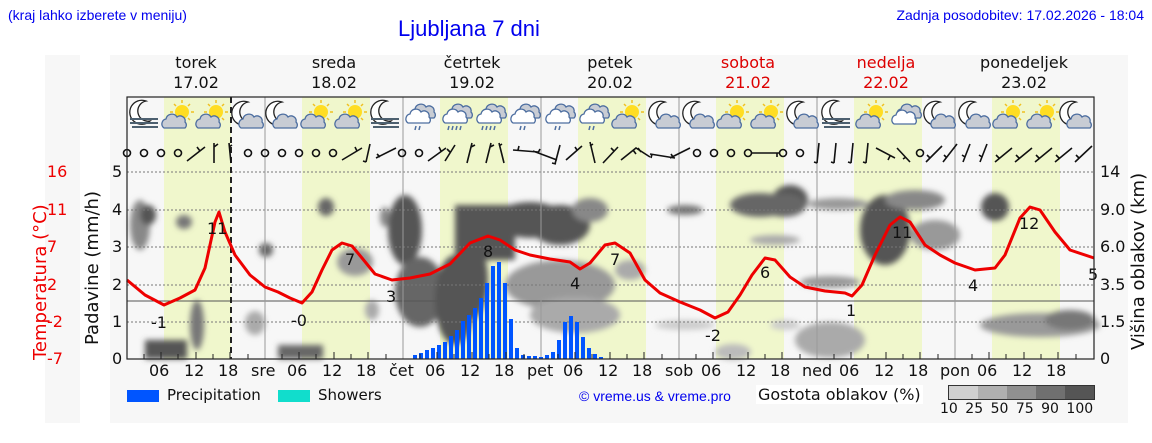 Image resolution: width=1152 pixels, height=443 pixels. What do you see at coordinates (97, 15) in the screenshot?
I see `menu-hint-link: (kraj lahko izberete v meniju)` at bounding box center [97, 15].